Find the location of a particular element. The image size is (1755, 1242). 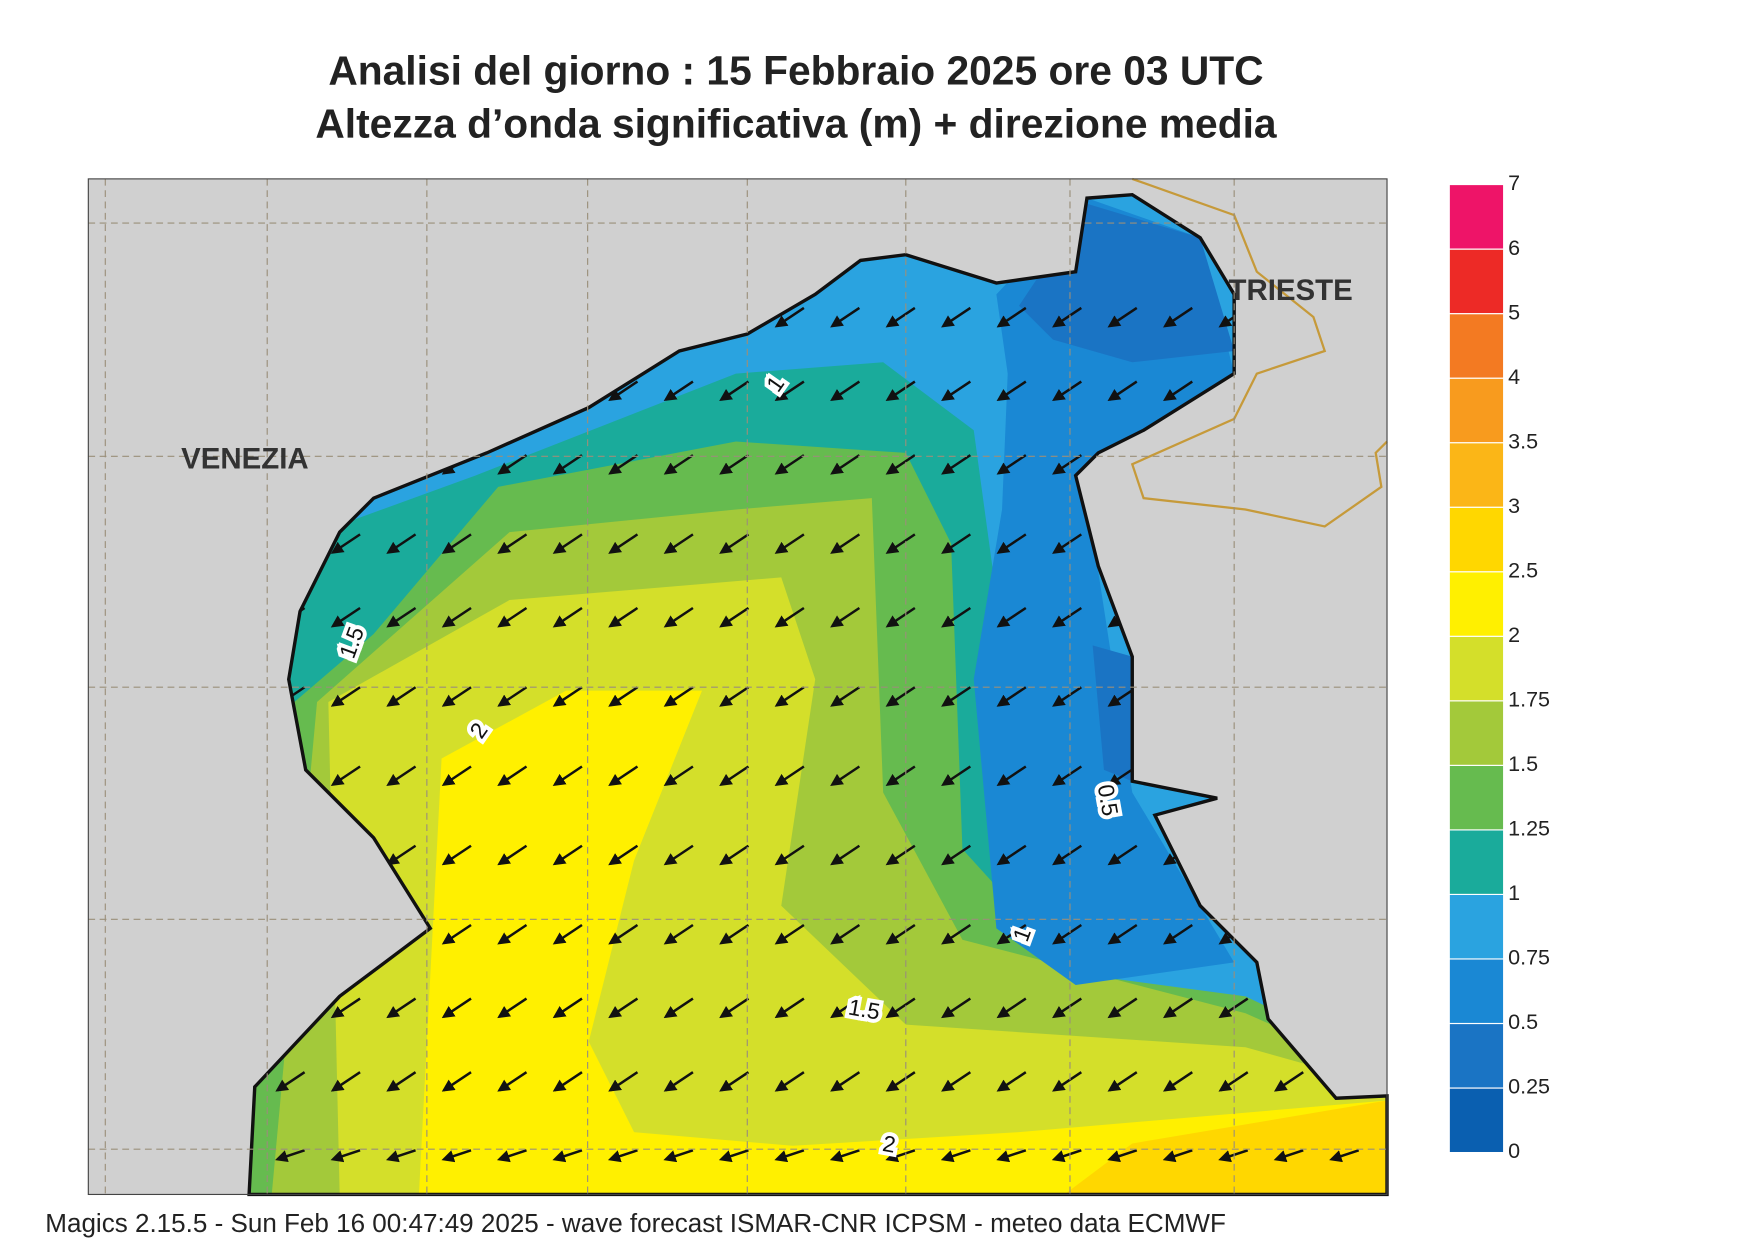

colorbar-label: 3.5 is located at coordinates (1523, 441).